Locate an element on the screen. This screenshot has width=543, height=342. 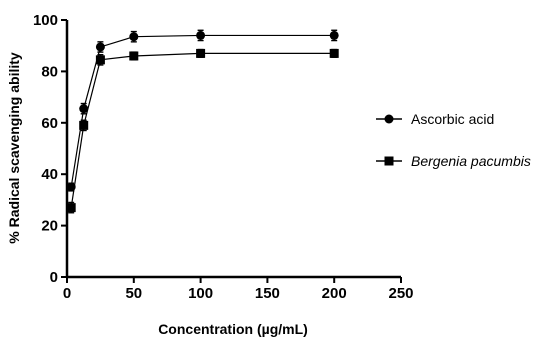
y-tick-label: 20 is located at coordinates (49, 226).